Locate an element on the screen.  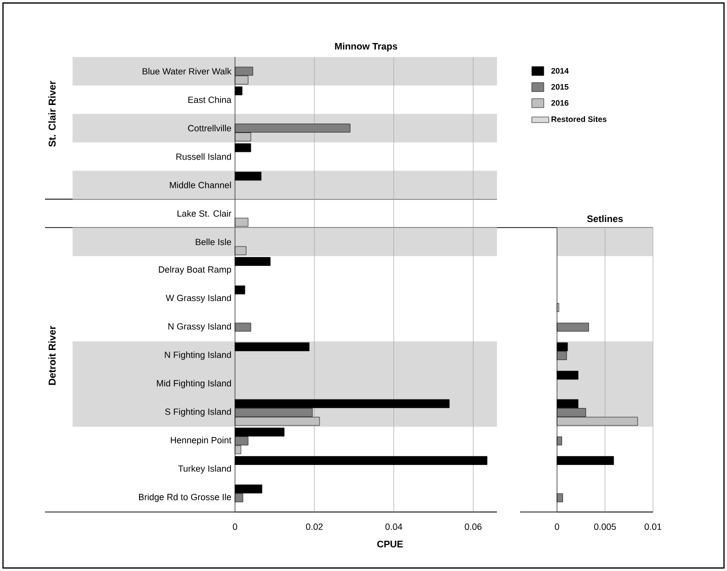
y-tick-label: W Grassy Island is located at coordinates (198, 298).